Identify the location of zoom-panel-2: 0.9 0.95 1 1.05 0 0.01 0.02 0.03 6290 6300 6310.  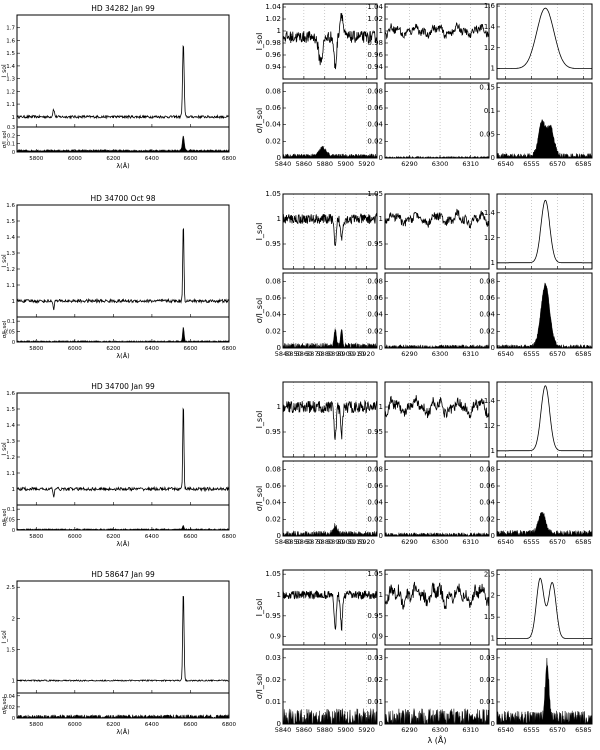
(428, 651).